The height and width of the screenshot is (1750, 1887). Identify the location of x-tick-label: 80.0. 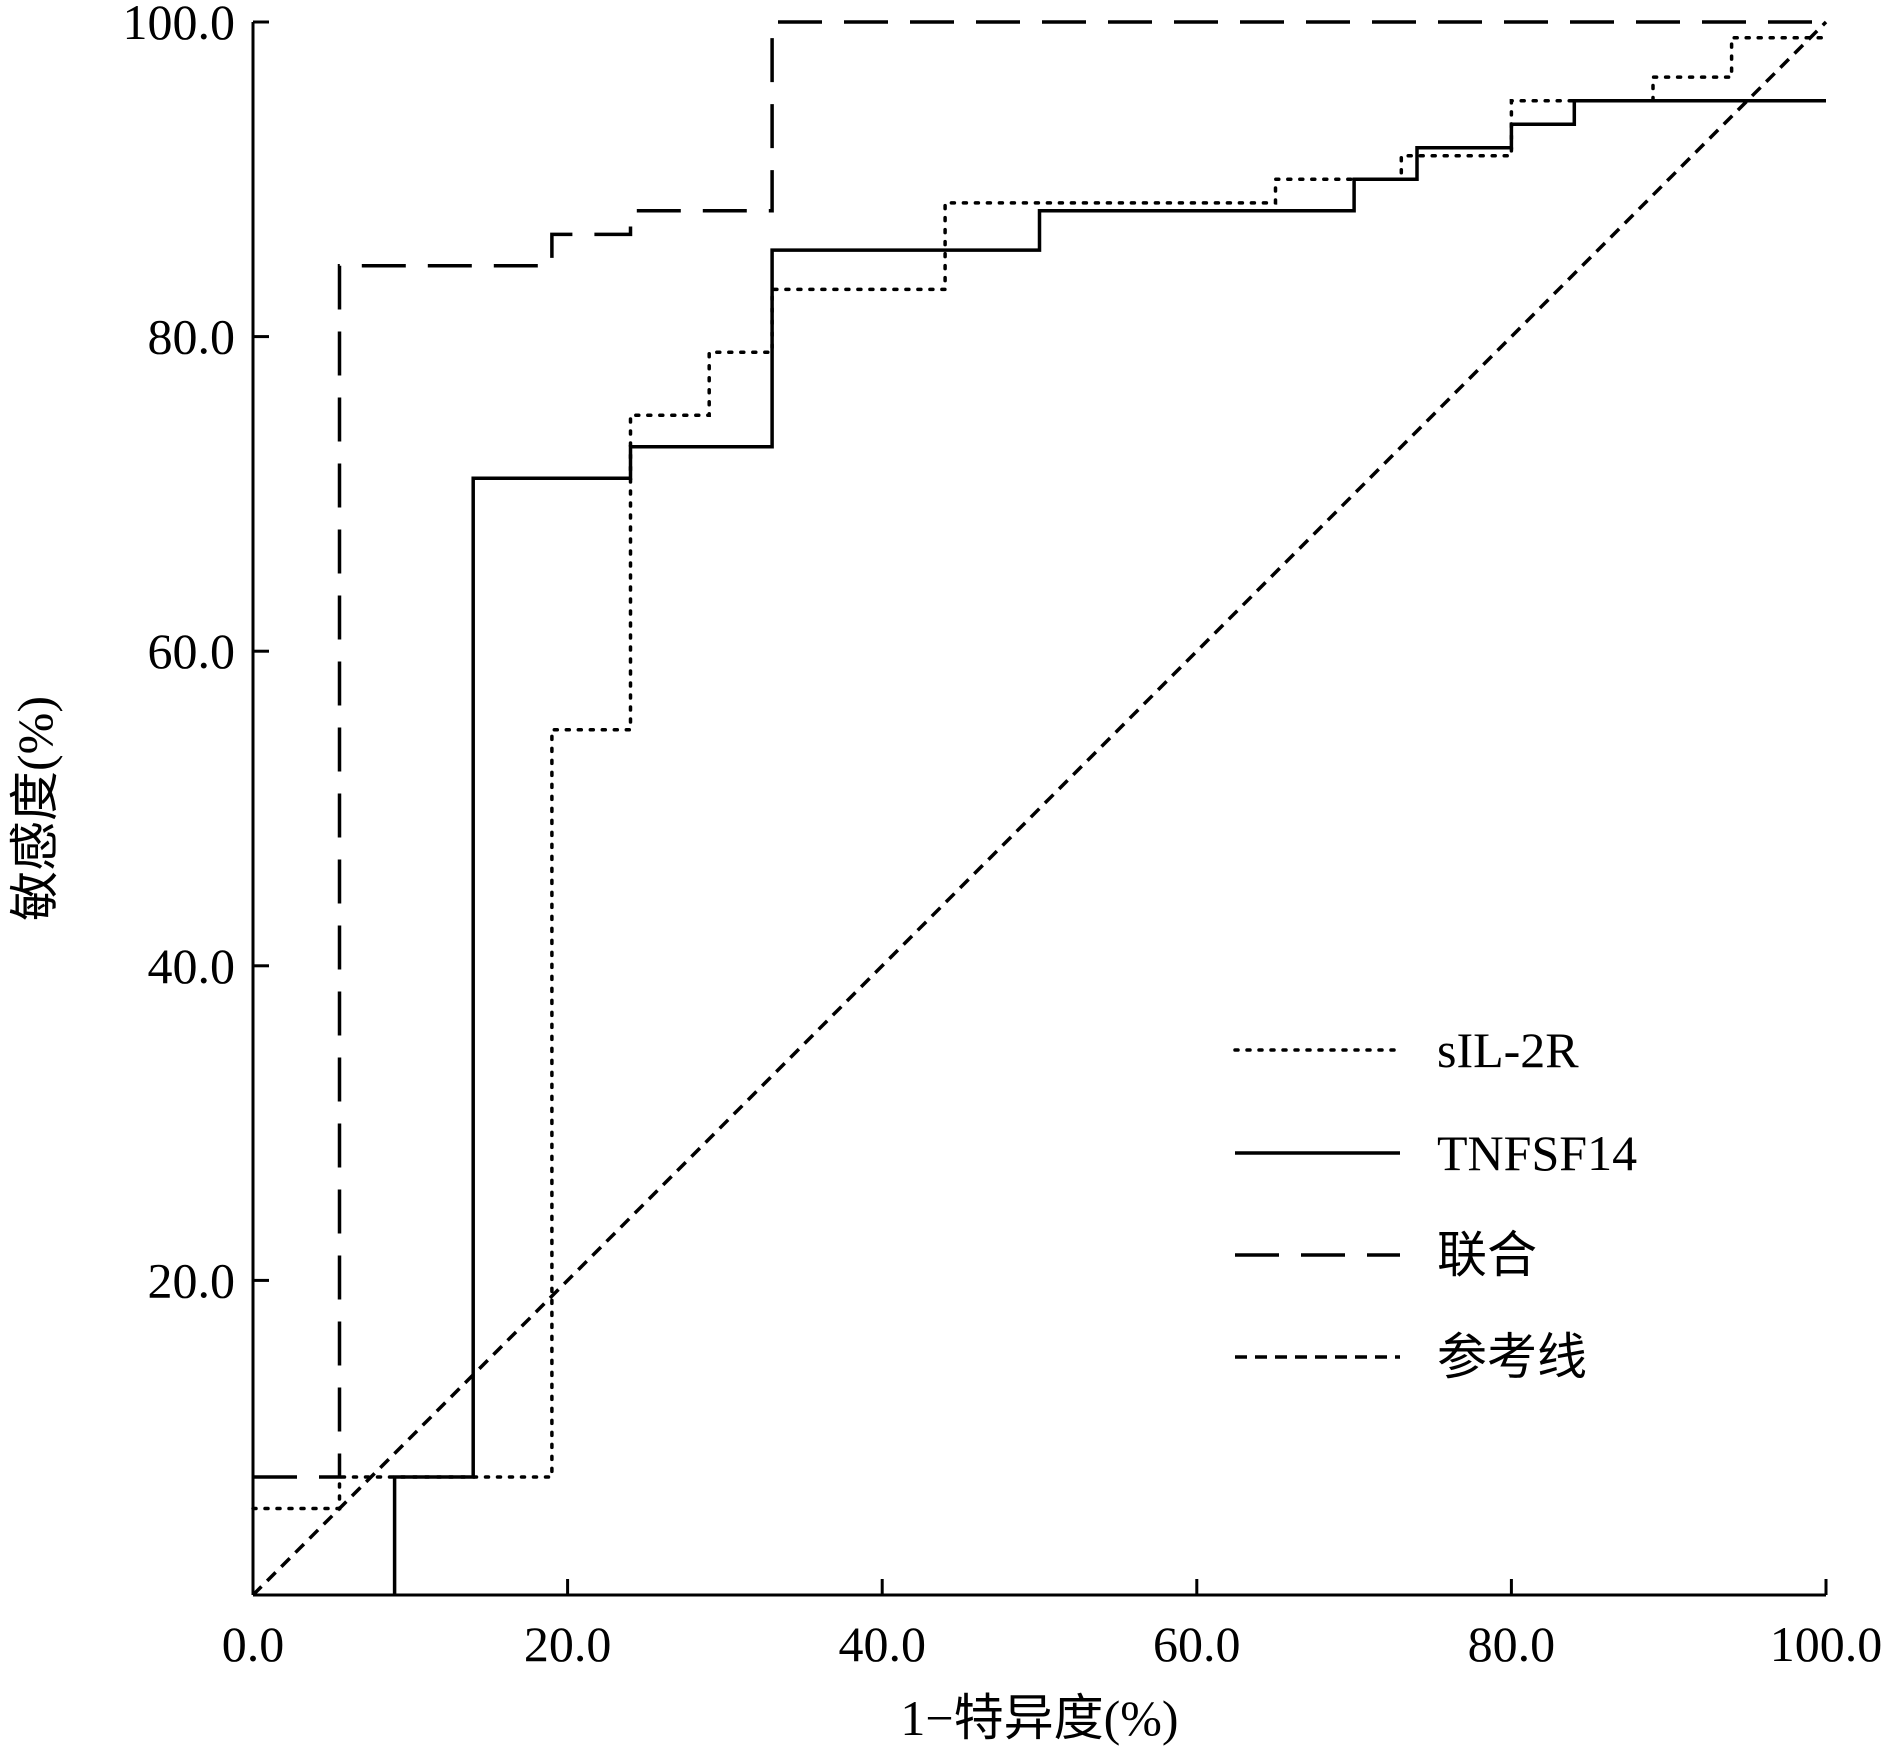
(1512, 1644).